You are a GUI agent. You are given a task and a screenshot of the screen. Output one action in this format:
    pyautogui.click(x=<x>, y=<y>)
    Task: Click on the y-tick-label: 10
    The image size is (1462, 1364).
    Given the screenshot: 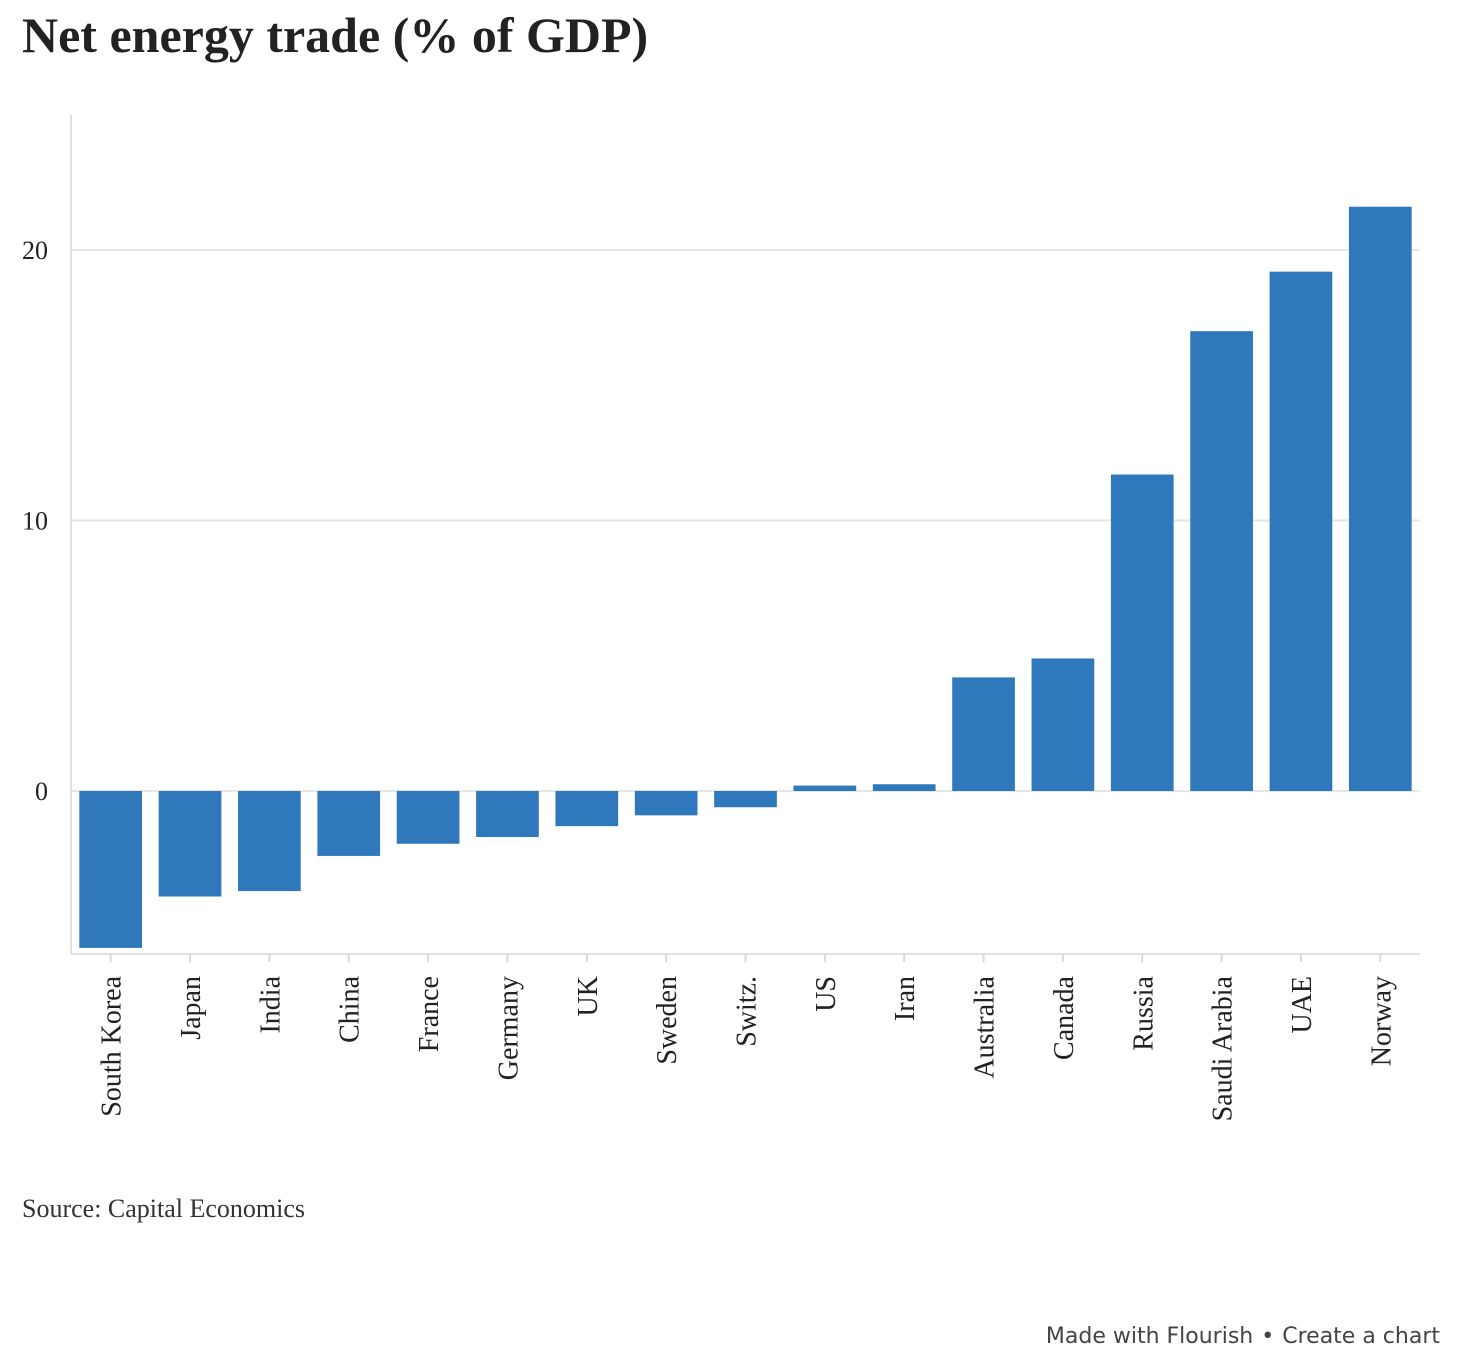 What is the action you would take?
    pyautogui.click(x=35, y=521)
    